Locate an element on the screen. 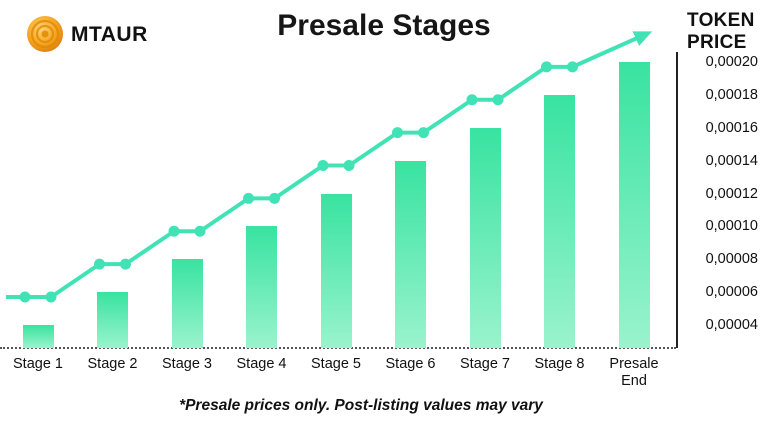 This screenshot has width=768, height=432. y-axis-title: TOKEN PRICE is located at coordinates (721, 31).